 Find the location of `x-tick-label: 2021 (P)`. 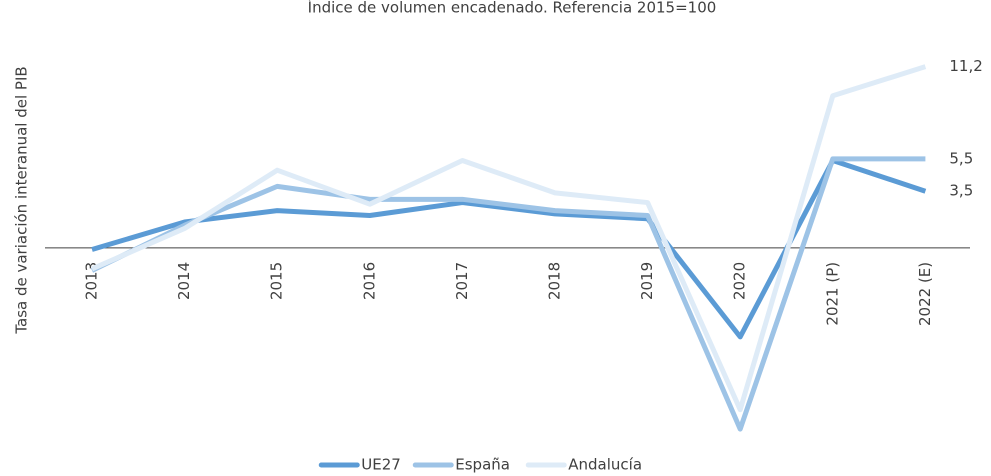

x-tick-label: 2021 (P) is located at coordinates (832, 294).